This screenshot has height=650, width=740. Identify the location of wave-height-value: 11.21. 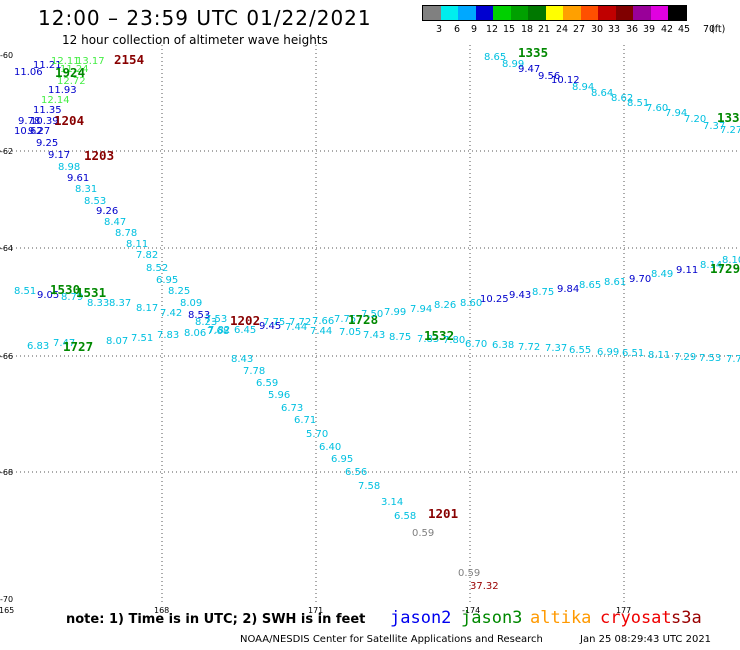
(47, 65).